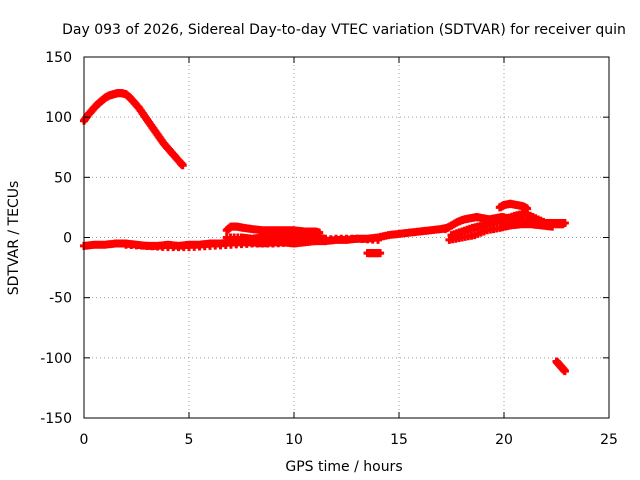  What do you see at coordinates (294, 440) in the screenshot?
I see `x-tick-label: 10` at bounding box center [294, 440].